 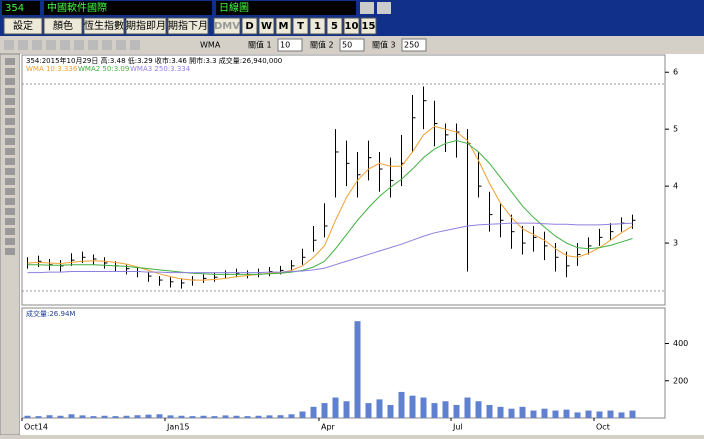 What do you see at coordinates (367, 8) in the screenshot?
I see `print-icon` at bounding box center [367, 8].